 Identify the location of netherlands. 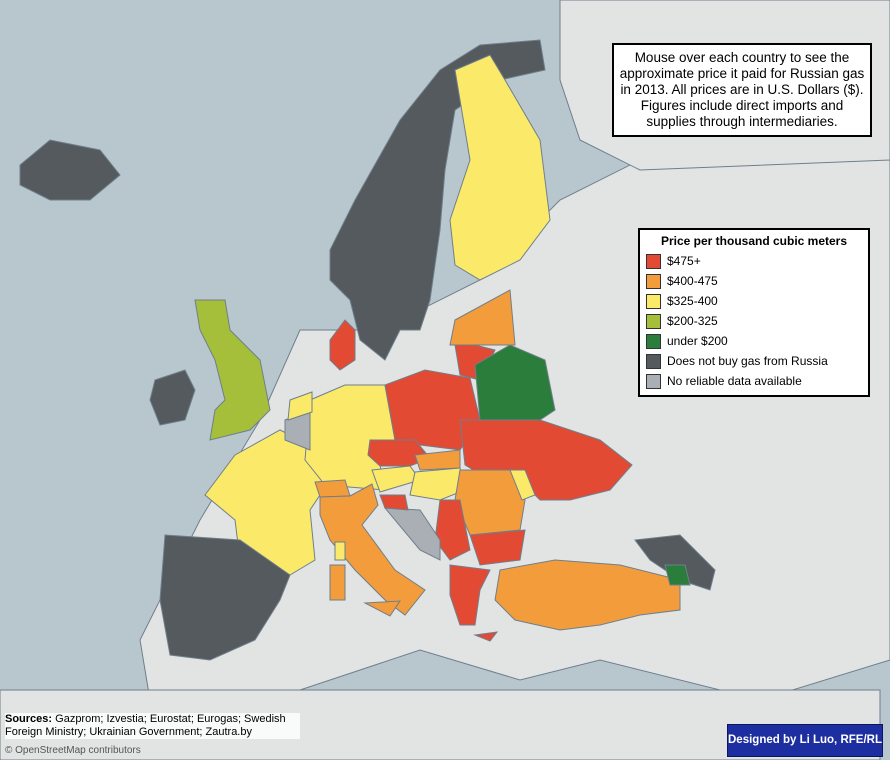
(300, 406).